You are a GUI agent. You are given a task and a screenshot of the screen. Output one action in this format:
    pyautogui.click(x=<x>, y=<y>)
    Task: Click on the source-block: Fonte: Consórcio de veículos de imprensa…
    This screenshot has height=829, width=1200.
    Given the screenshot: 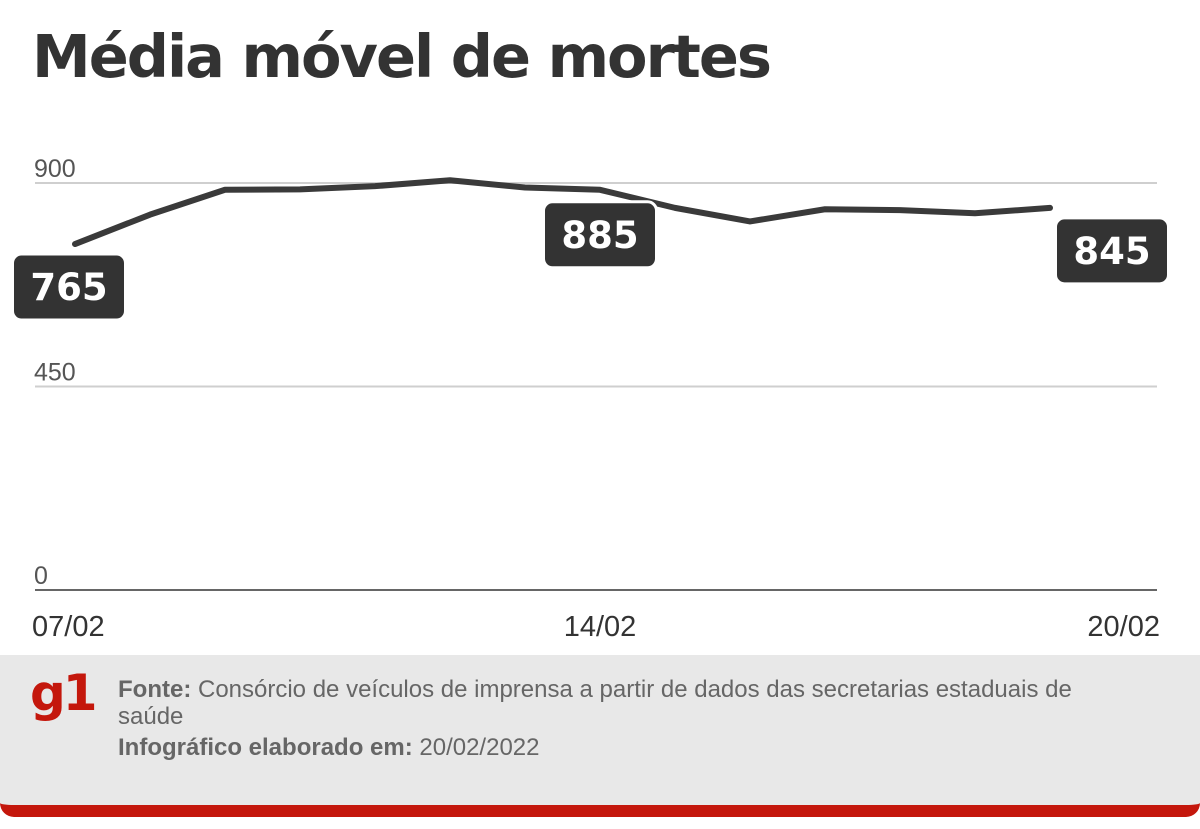 What is the action you would take?
    pyautogui.click(x=618, y=718)
    